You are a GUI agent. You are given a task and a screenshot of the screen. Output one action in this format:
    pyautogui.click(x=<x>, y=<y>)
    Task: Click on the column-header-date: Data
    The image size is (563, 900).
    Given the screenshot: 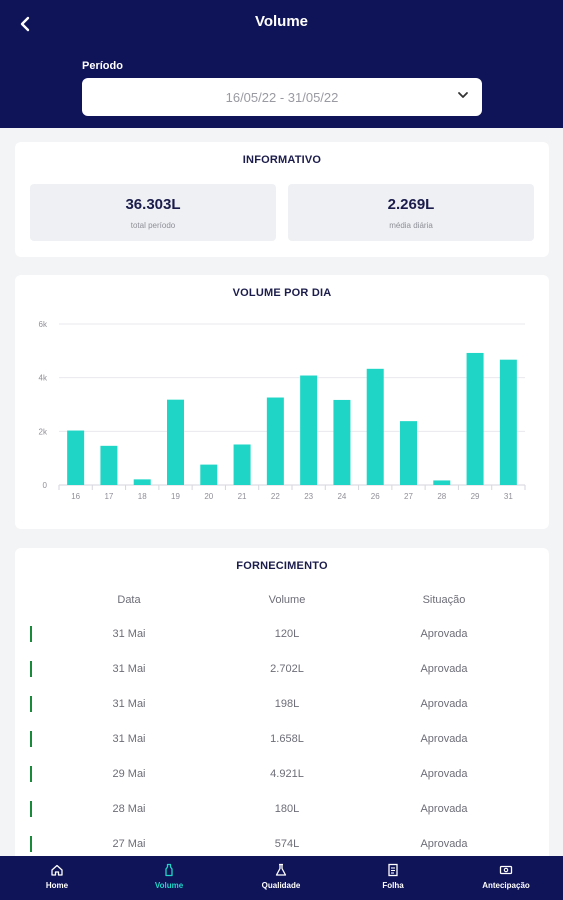 What is the action you would take?
    pyautogui.click(x=129, y=600)
    